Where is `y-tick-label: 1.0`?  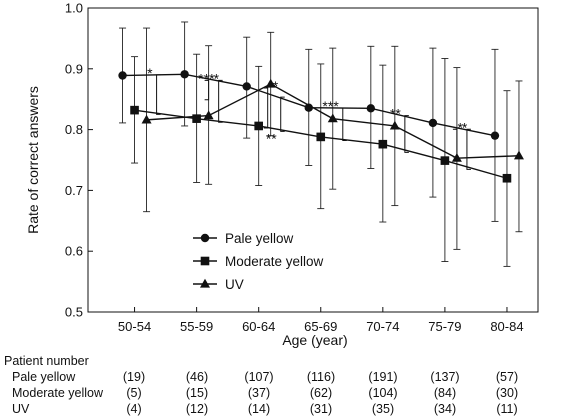
y-tick-label: 1.0 is located at coordinates (74, 8).